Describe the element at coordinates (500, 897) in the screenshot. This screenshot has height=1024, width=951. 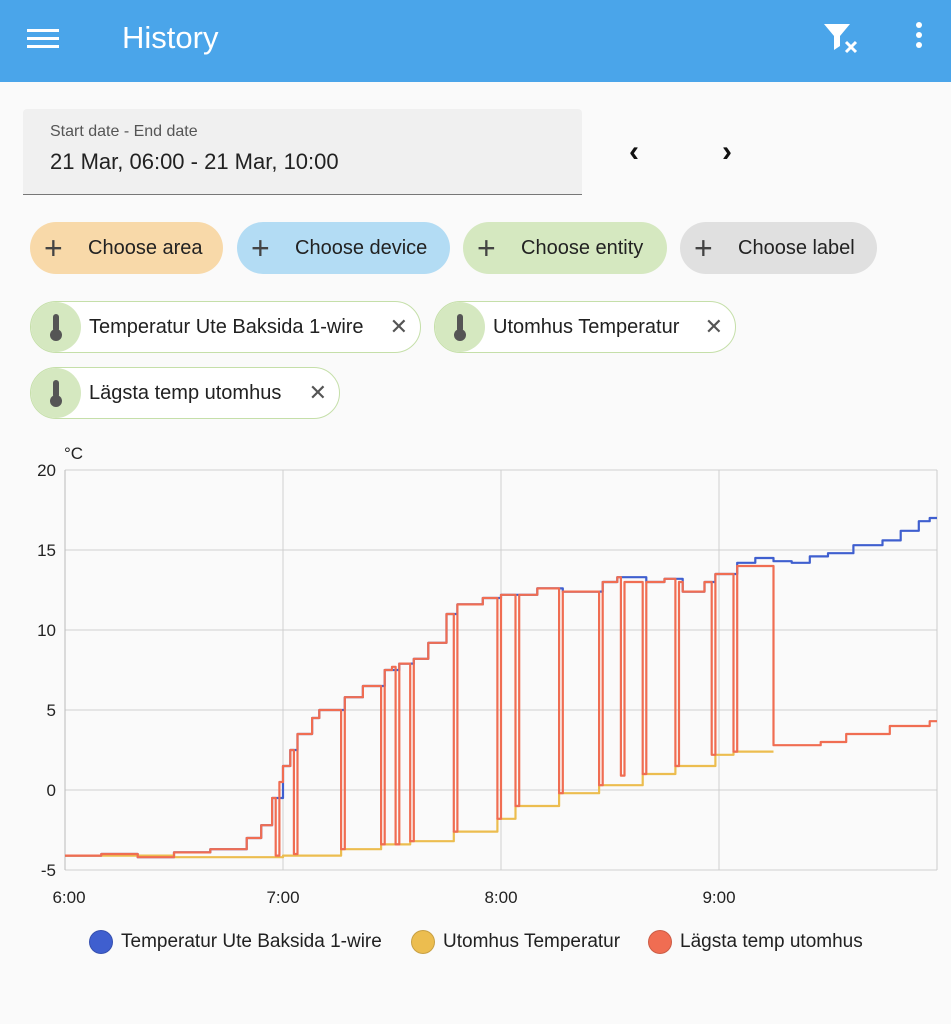
I see `x-tick-label: 8:00` at that location.